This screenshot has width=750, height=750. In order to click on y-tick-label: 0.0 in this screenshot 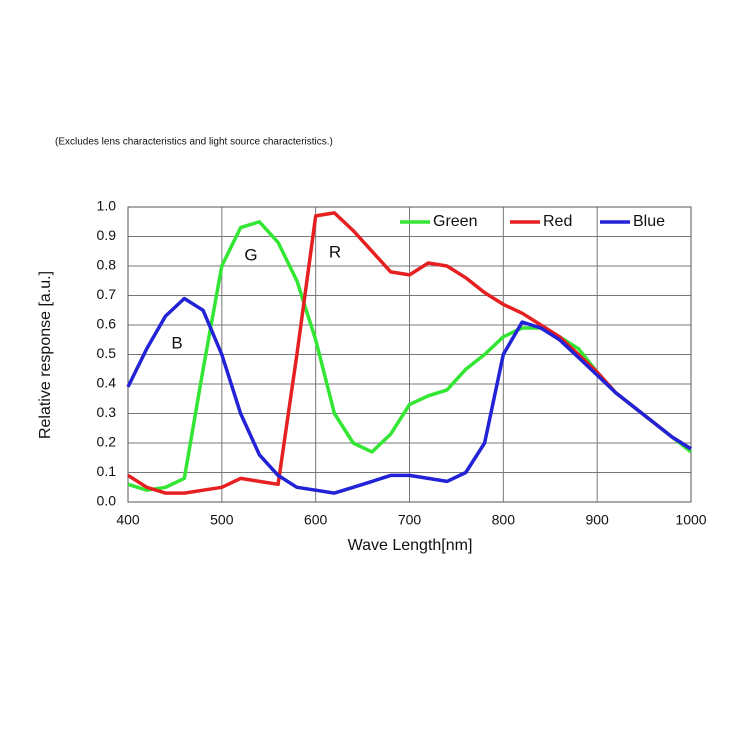, I will do `click(107, 501)`.